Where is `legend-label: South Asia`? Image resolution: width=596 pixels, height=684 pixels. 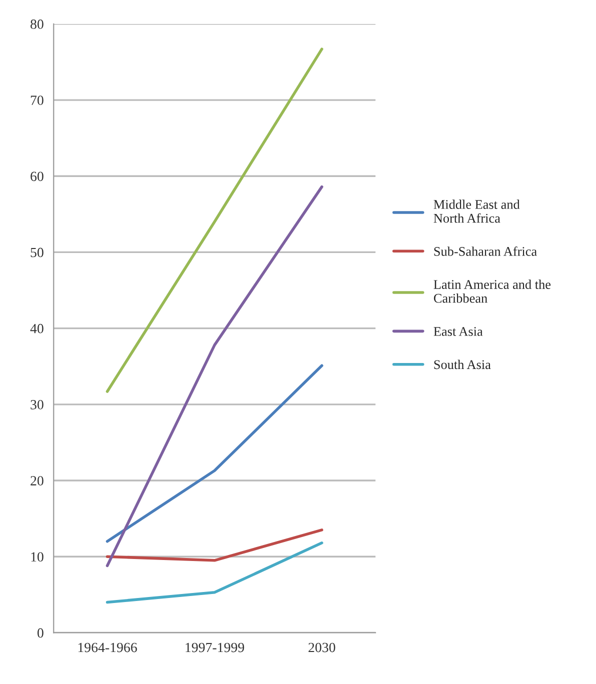
legend-label: South Asia is located at coordinates (462, 365).